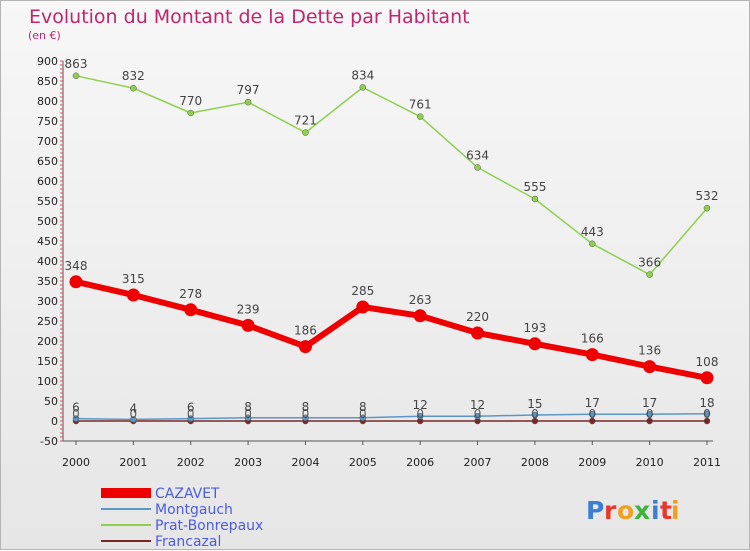 The image size is (750, 551). I want to click on y-tick-label: 750, so click(47, 121).